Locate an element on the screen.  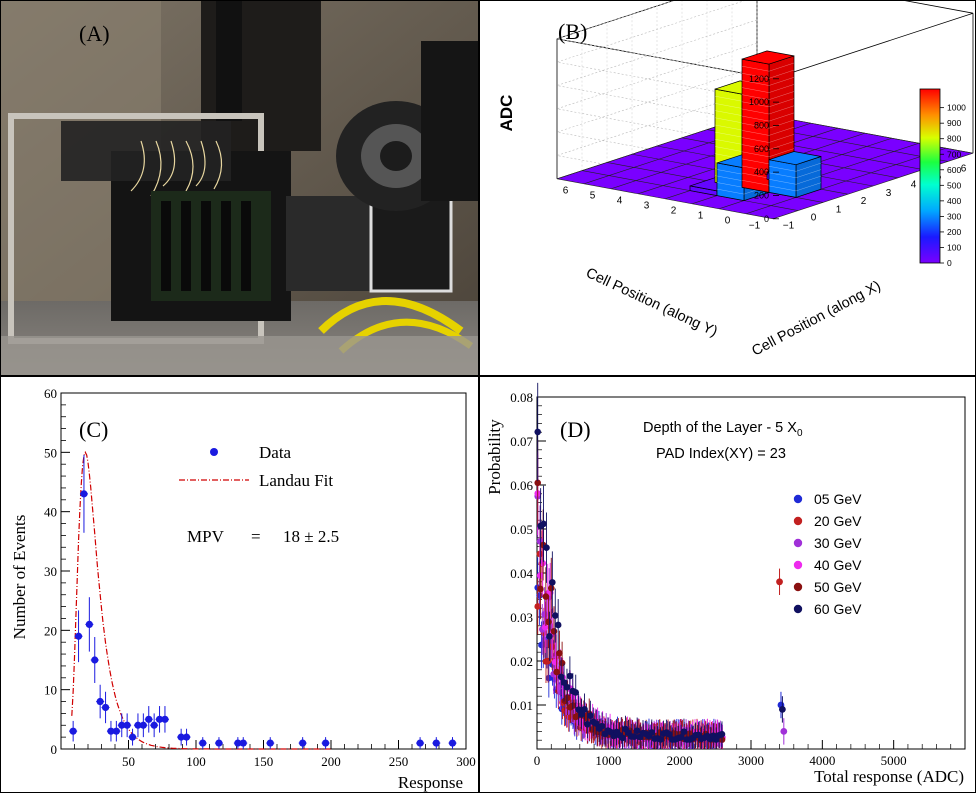
c-legend-data-marker is located at coordinates (214, 452).